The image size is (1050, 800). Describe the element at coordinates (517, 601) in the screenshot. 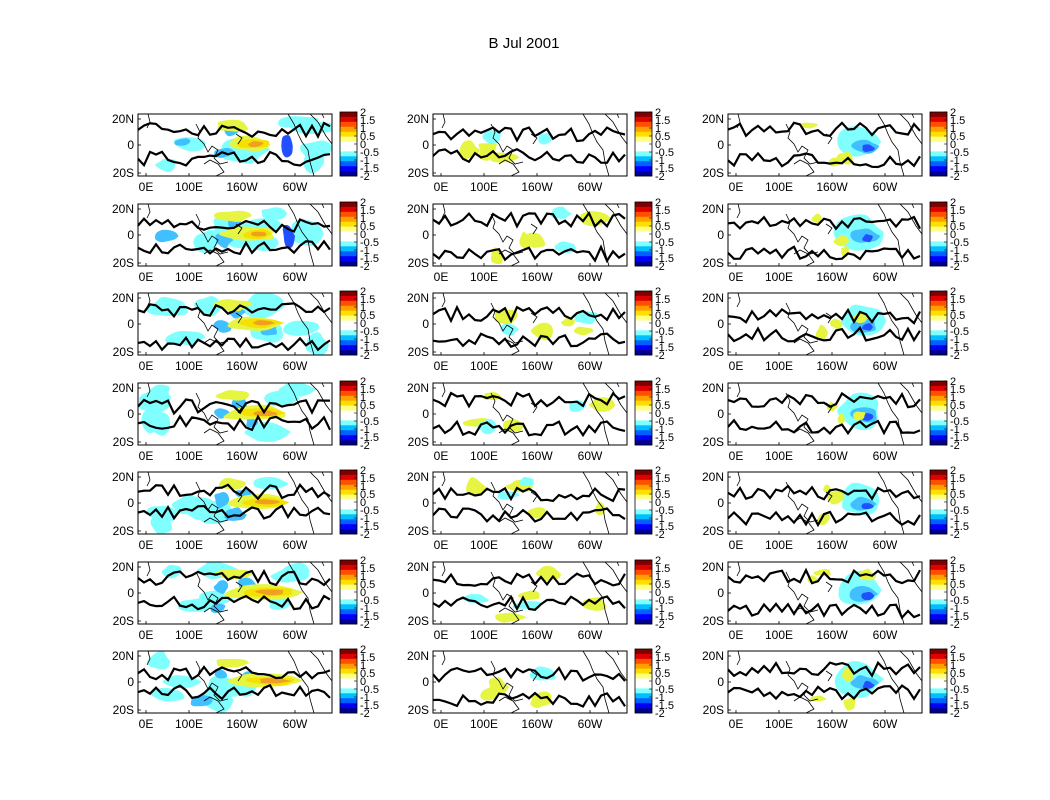

I see `map-panel-r6c2: 20N 0 20S 0E 100E 160W 60W` at that location.